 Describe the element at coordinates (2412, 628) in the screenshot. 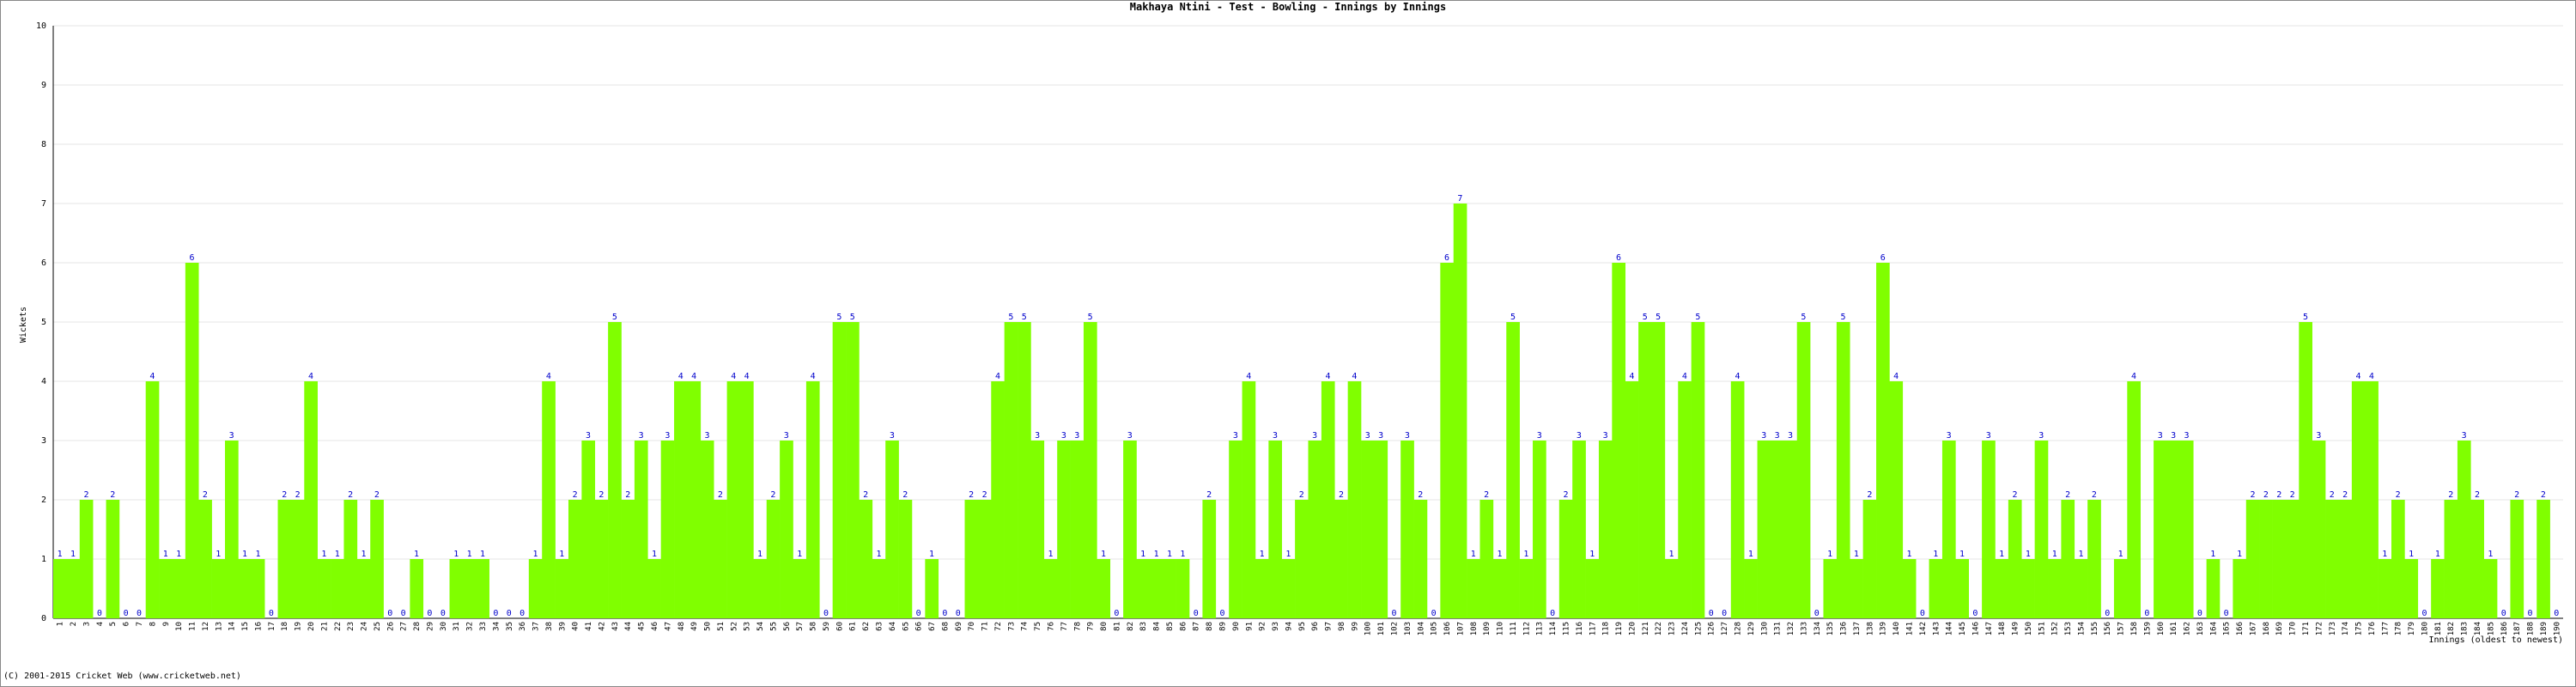

I see `x-tick-label: 179` at that location.